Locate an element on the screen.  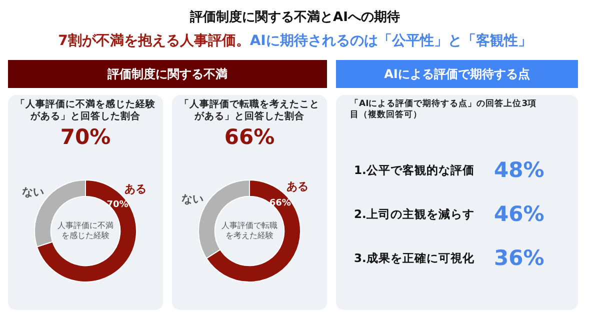
text: 「人事評価で転職を考えたことがある」と回答した割合 is located at coordinates (249, 111).